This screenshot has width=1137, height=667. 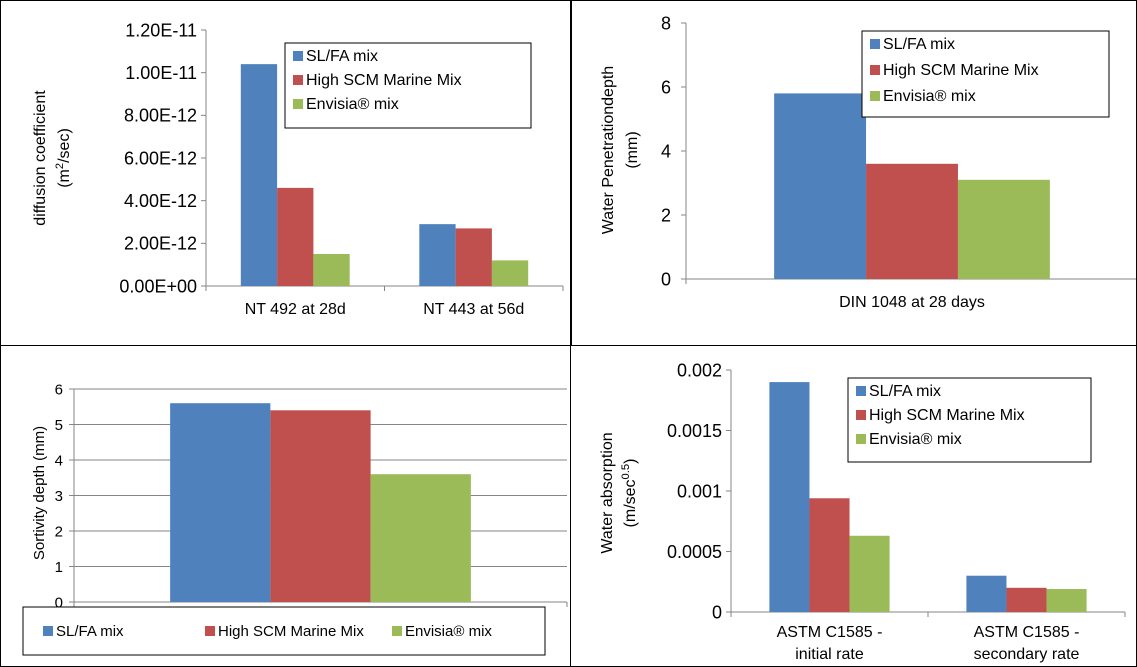 I want to click on x-category-label: DIN 1048 at 28 days, so click(x=912, y=302).